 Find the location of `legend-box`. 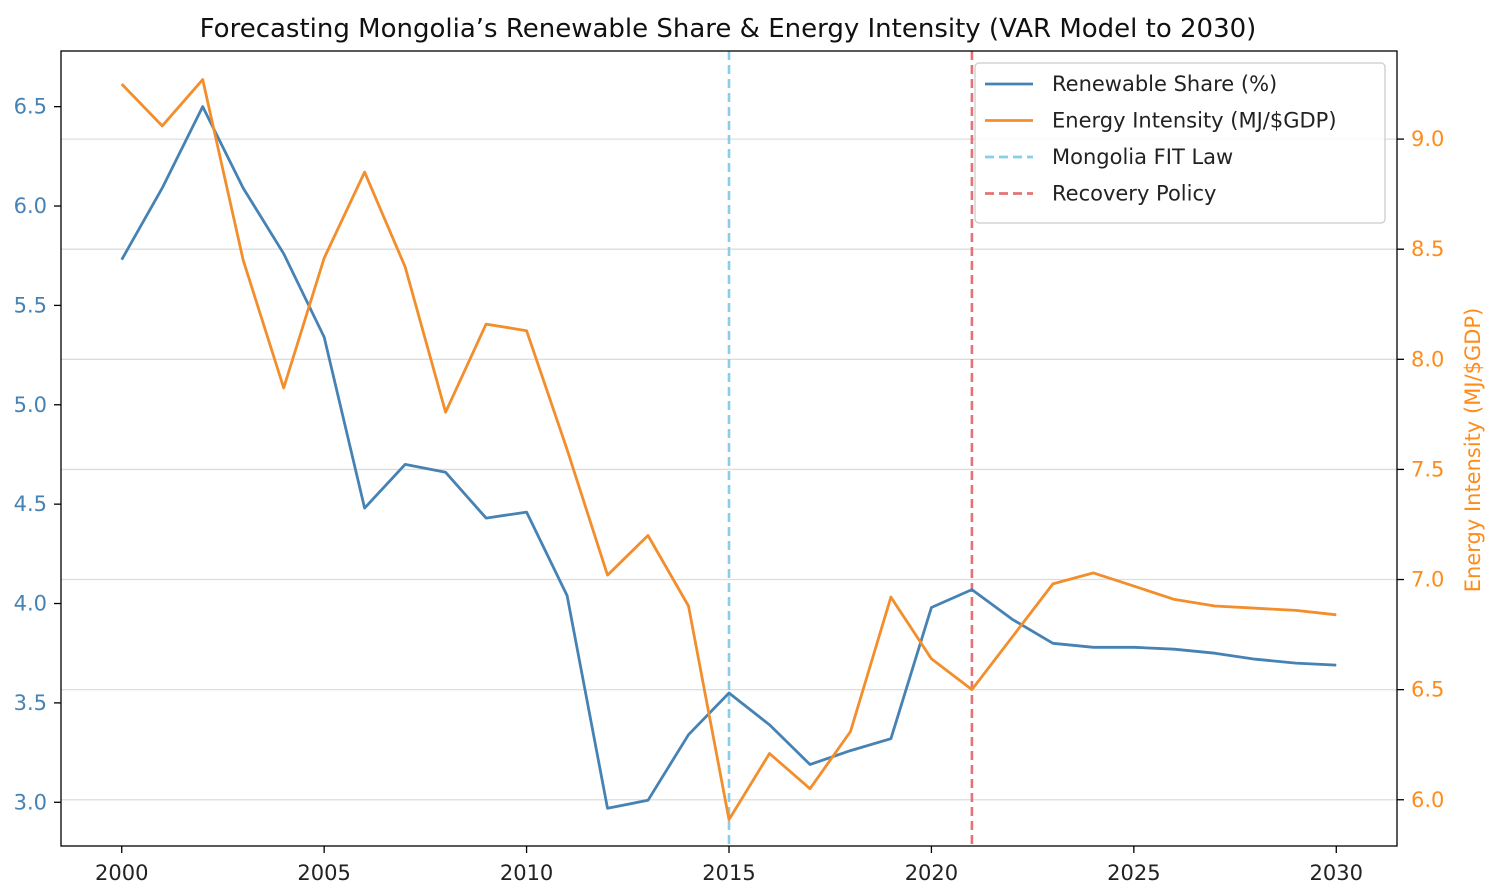

legend-box is located at coordinates (1180, 143).